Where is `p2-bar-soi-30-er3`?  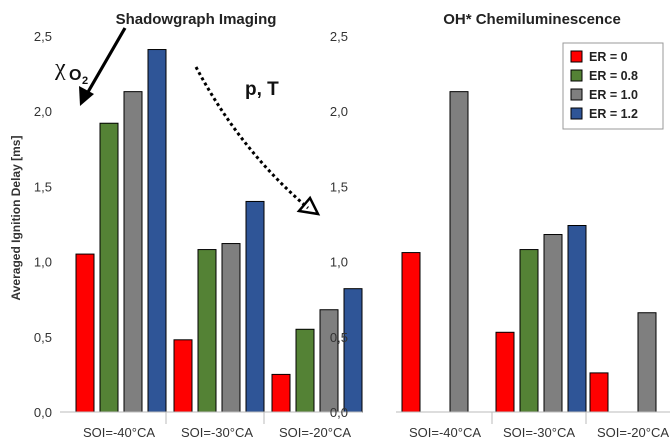
p2-bar-soi-30-er3 is located at coordinates (577, 319).